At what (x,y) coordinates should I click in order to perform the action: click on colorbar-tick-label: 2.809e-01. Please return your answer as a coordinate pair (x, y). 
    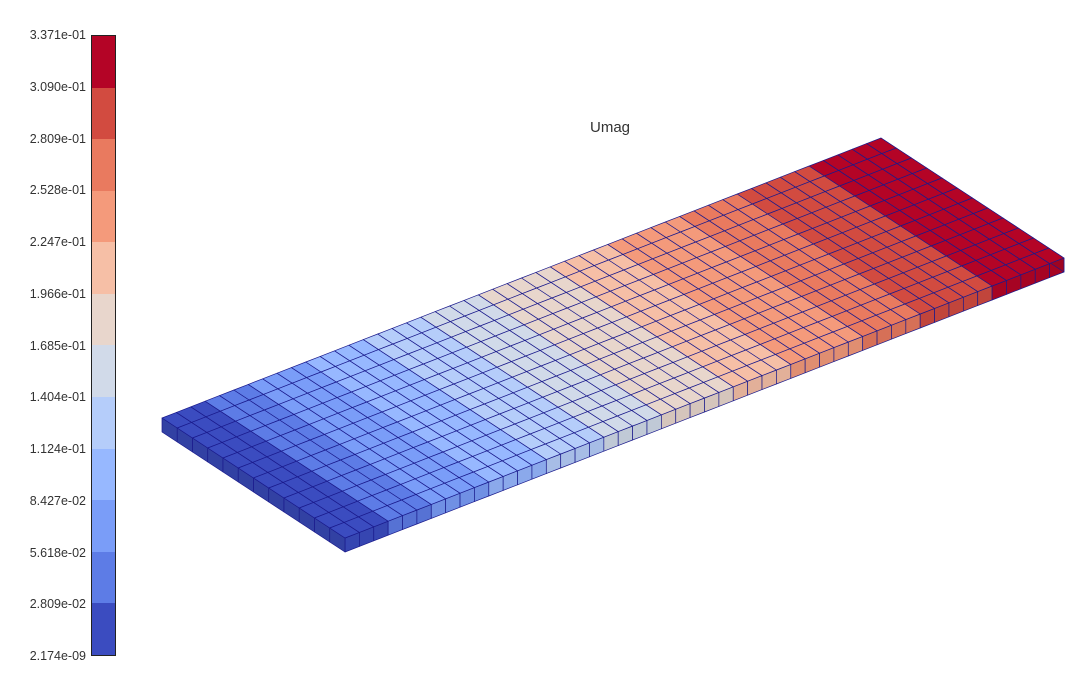
    Looking at the image, I should click on (57, 138).